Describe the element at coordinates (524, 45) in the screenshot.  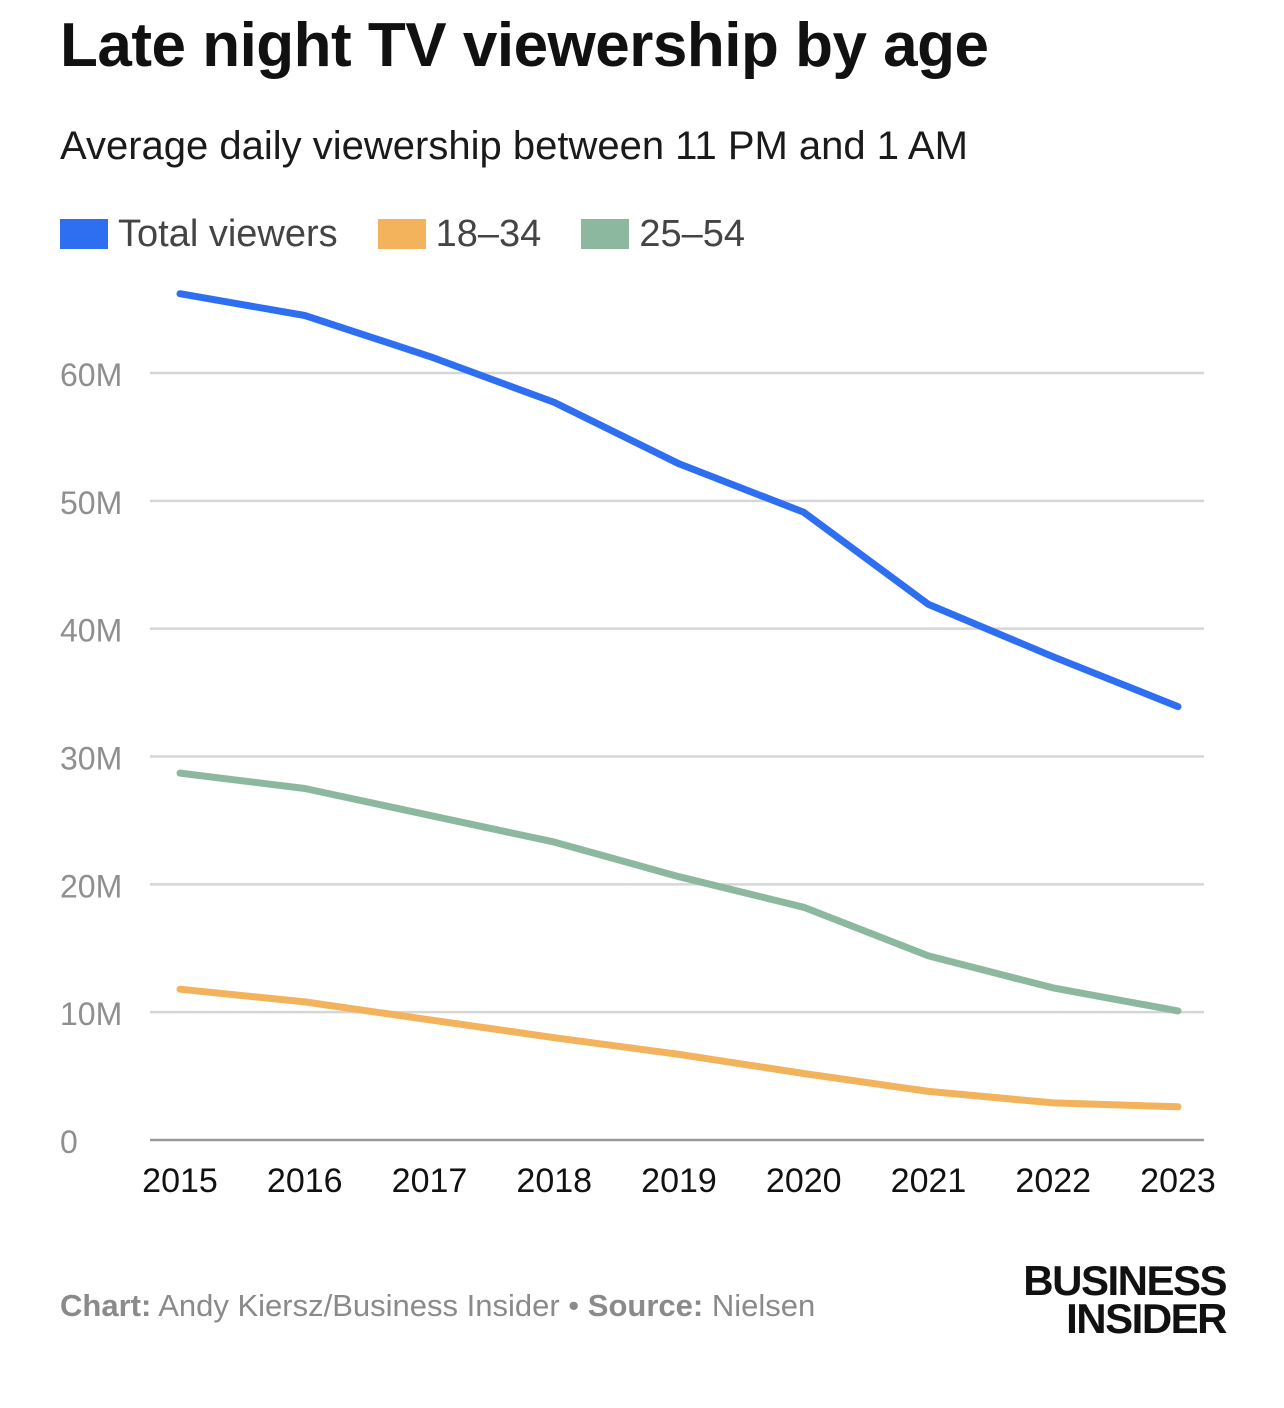
I see `chart-title: Late night TV viewership by age` at that location.